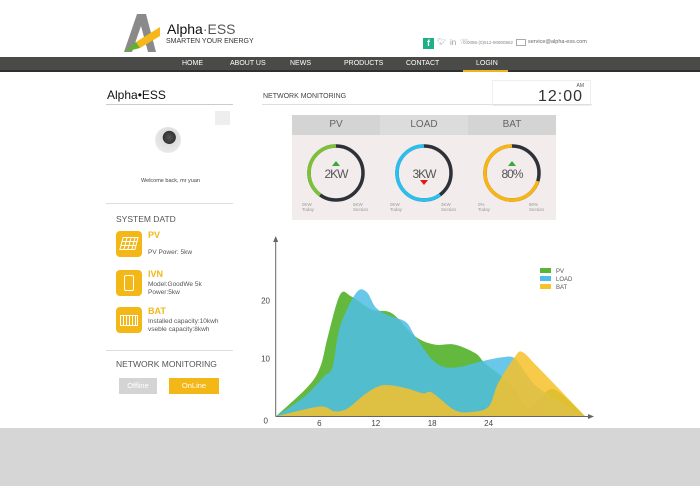 Image resolution: width=700 pixels, height=486 pixels. Describe the element at coordinates (564, 280) in the screenshot. I see `legend-label-load: LOAD` at that location.